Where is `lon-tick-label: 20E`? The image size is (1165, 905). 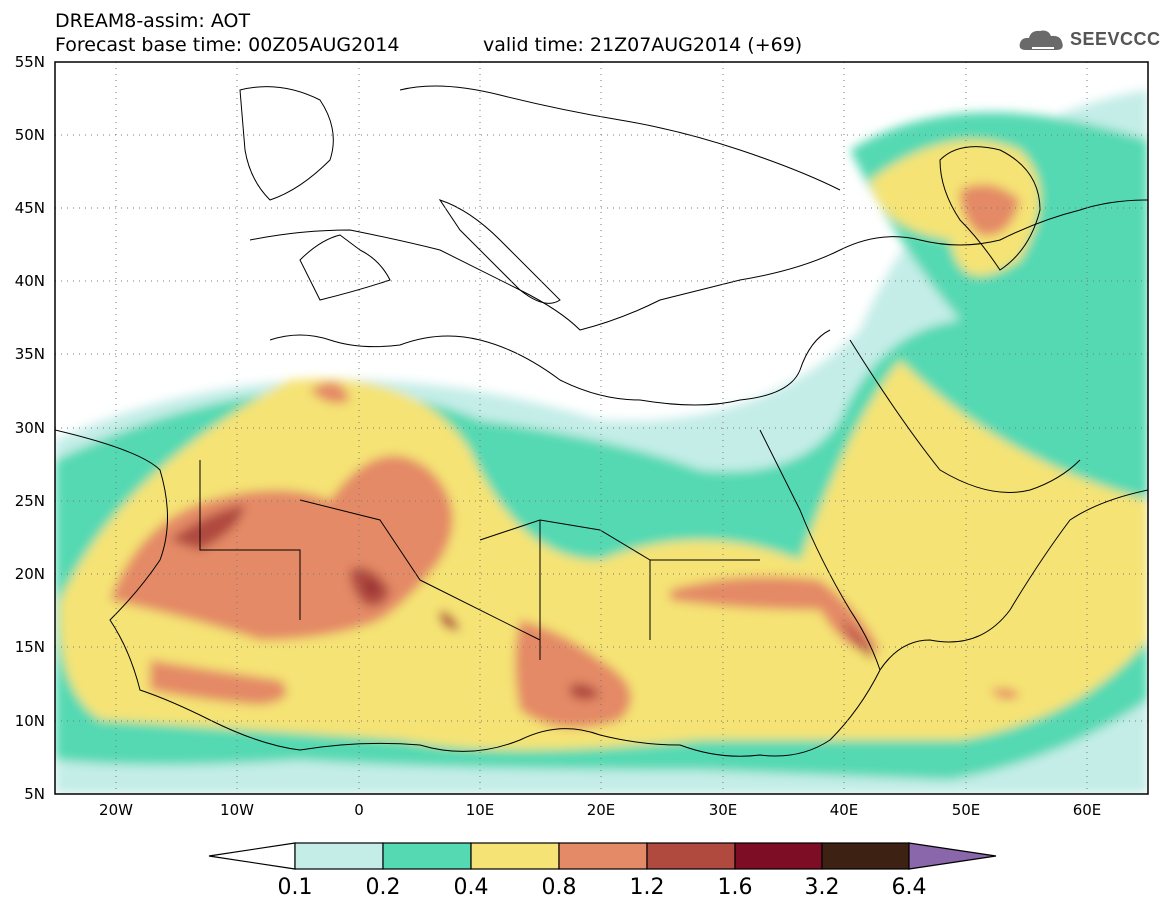
lon-tick-label: 20E is located at coordinates (601, 810).